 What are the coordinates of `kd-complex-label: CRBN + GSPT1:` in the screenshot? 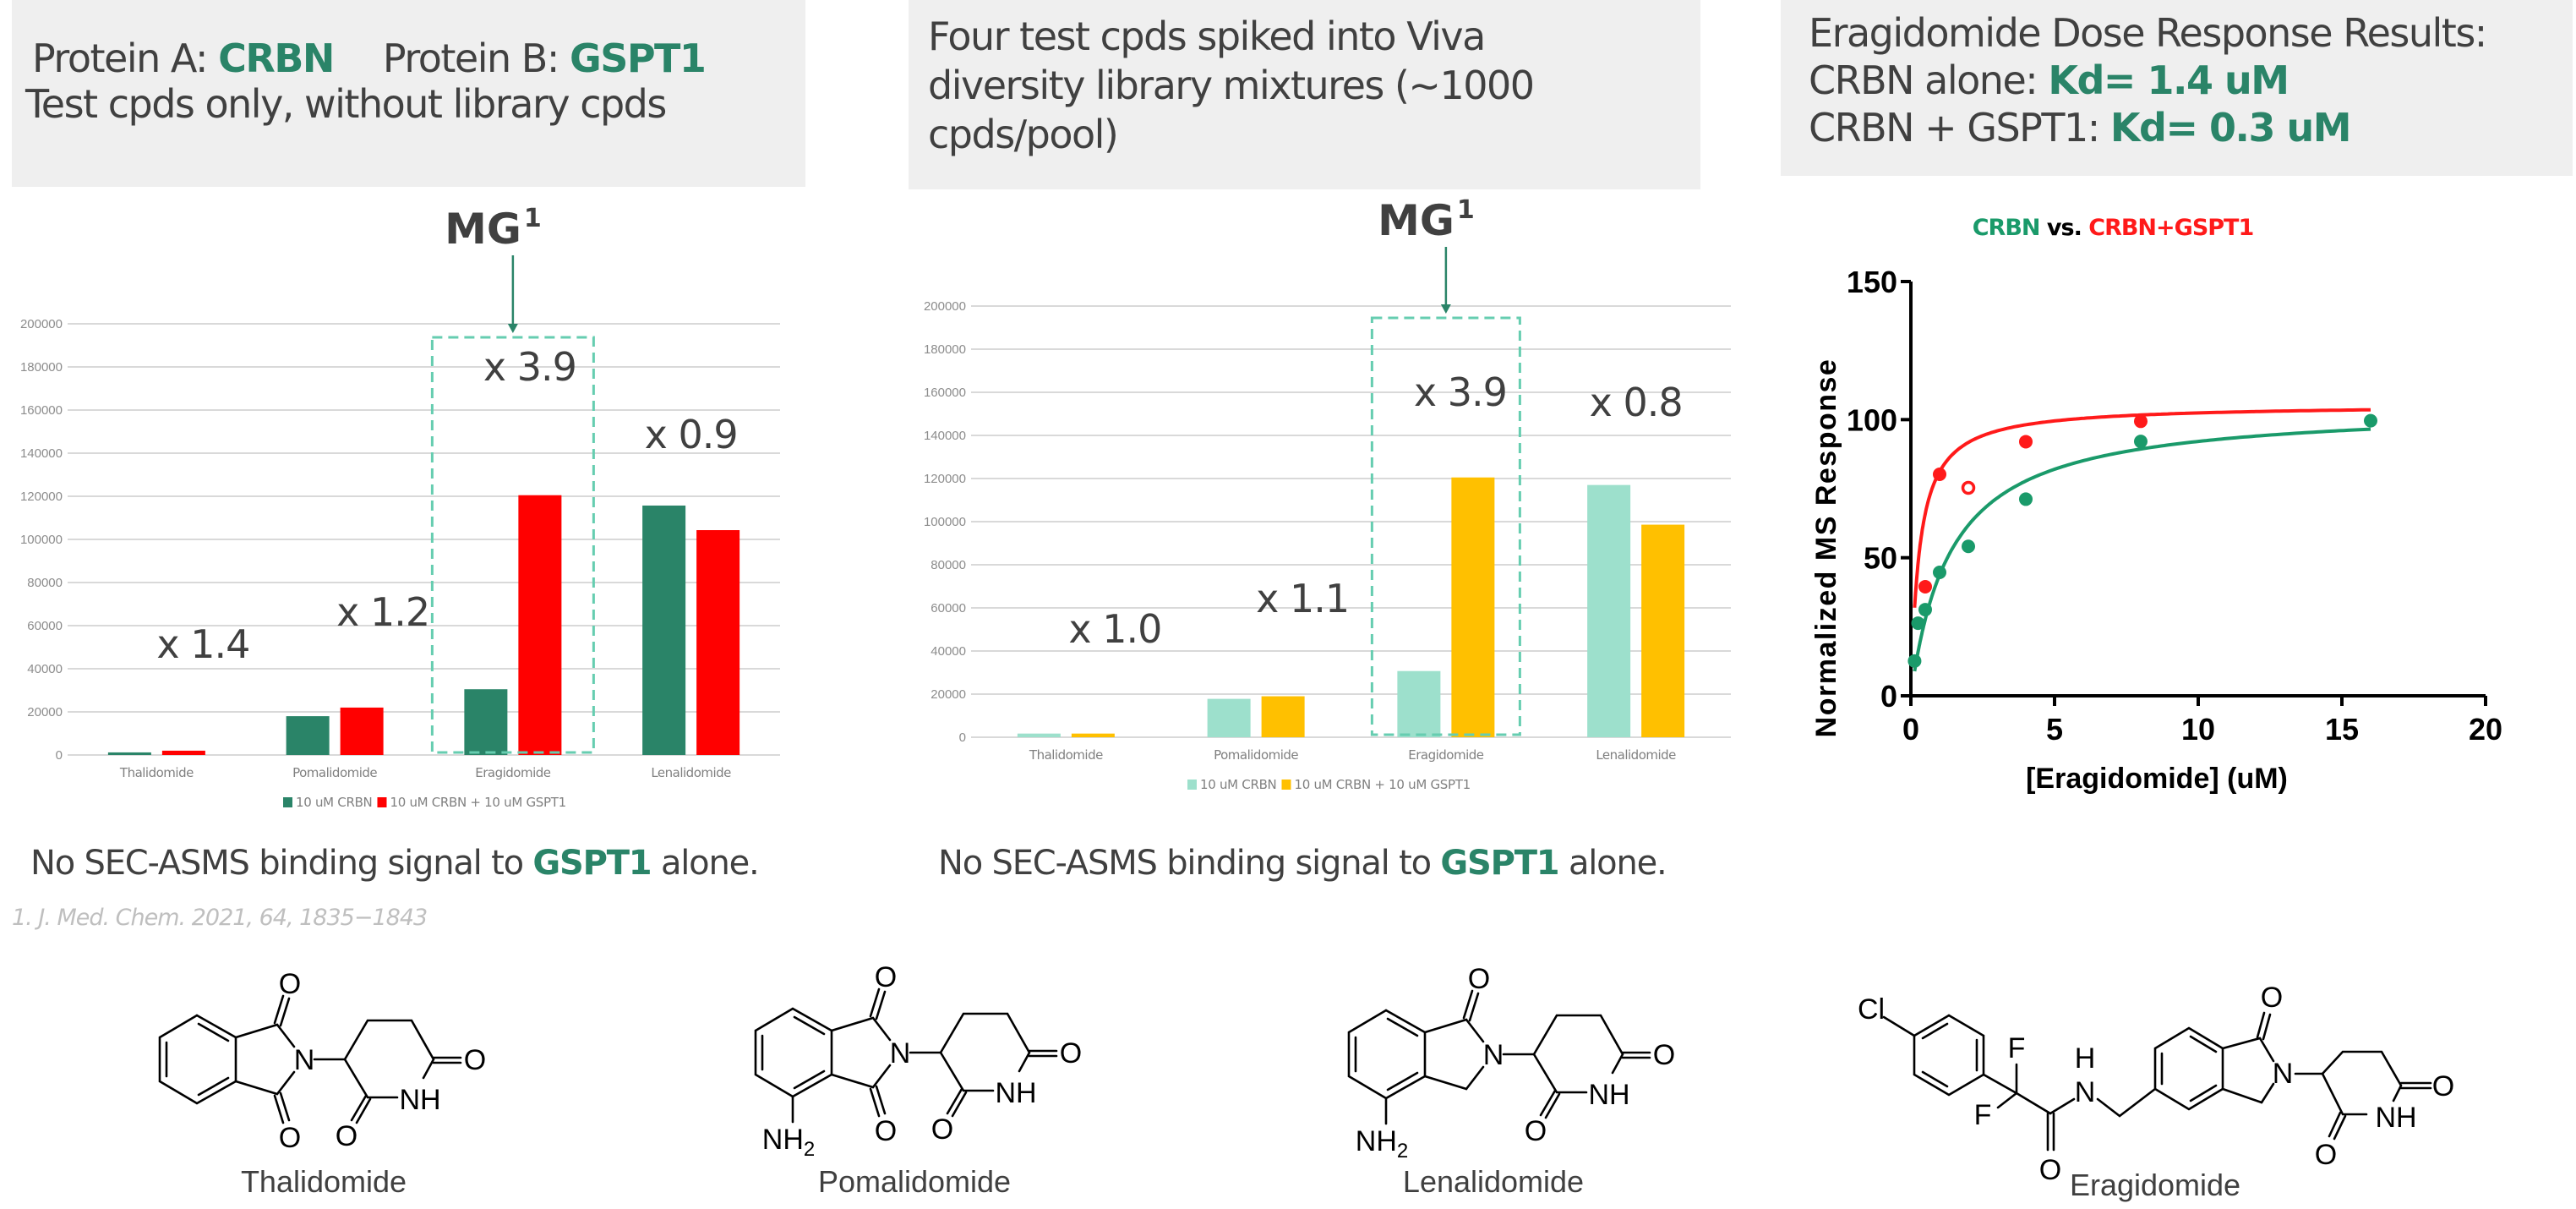 It's located at (1959, 127).